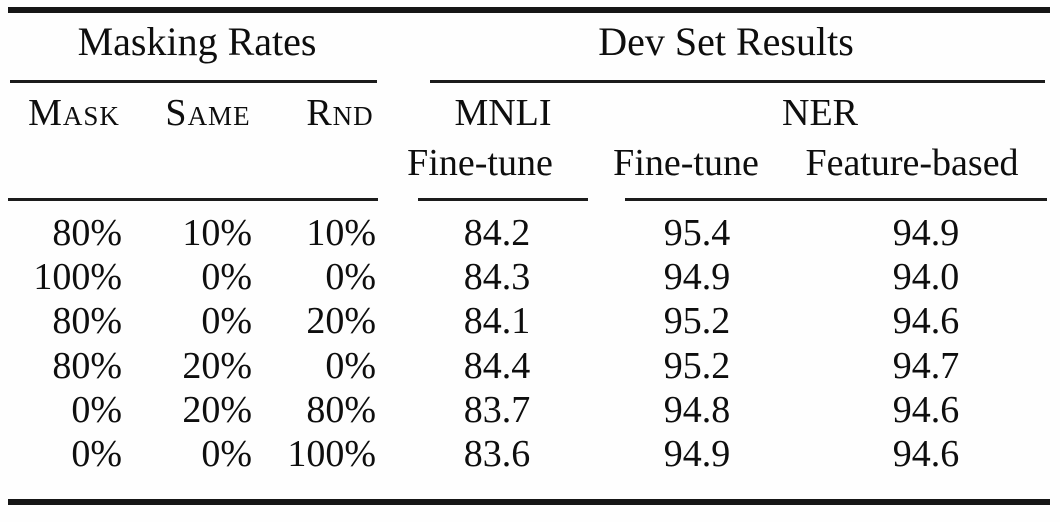  What do you see at coordinates (341, 321) in the screenshot?
I see `cell-rnd-rate: 20%` at bounding box center [341, 321].